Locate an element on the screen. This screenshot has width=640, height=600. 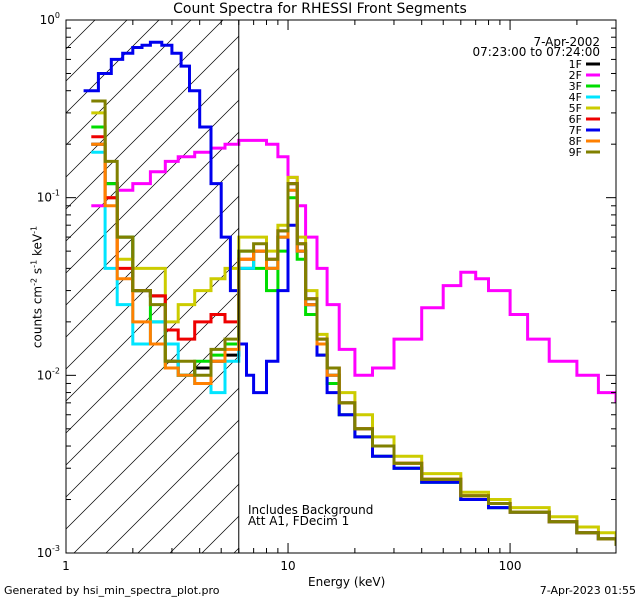
y-axis-label: counts cm-2 s-1 keV-1 is located at coordinates (37, 287).